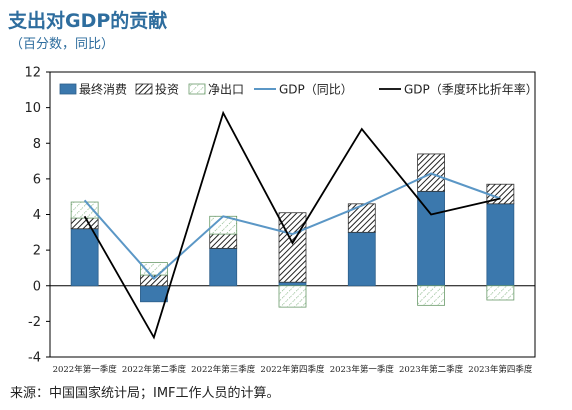 The height and width of the screenshot is (410, 572). Describe the element at coordinates (154, 369) in the screenshot. I see `x-tick-label: 2022年第二季度` at that location.